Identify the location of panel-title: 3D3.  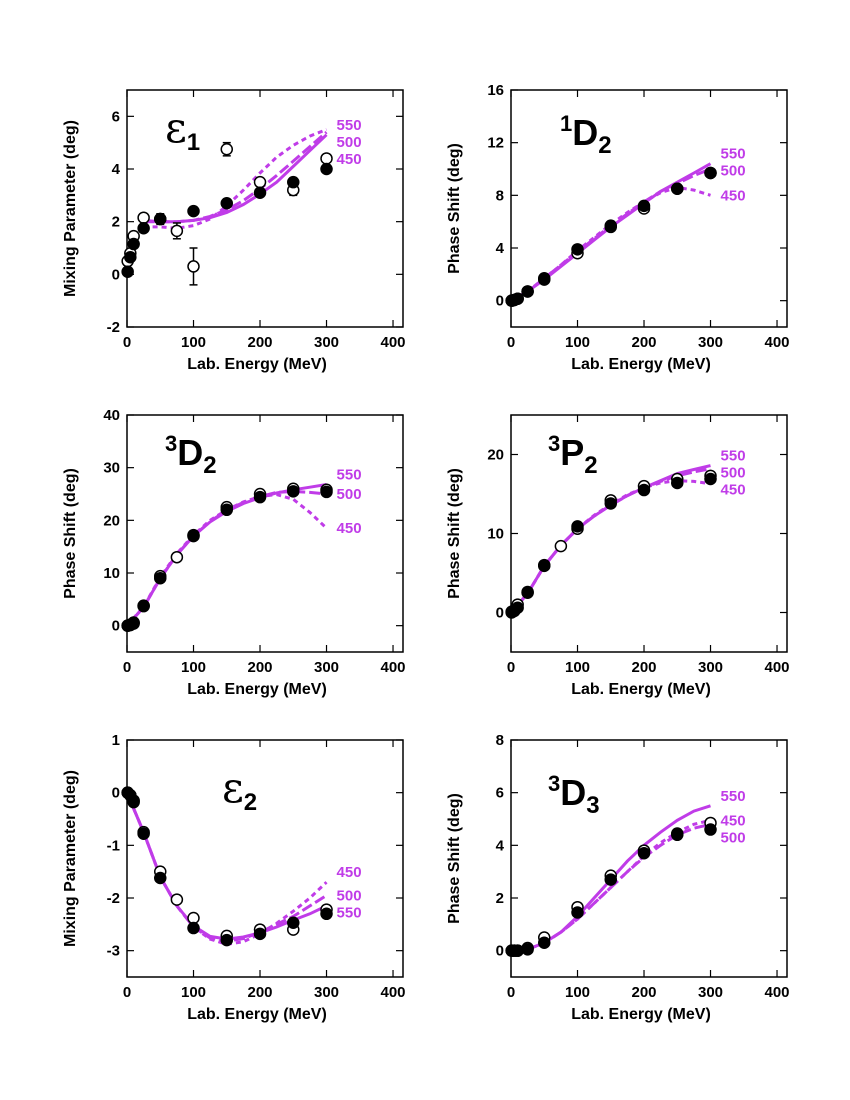
(574, 795).